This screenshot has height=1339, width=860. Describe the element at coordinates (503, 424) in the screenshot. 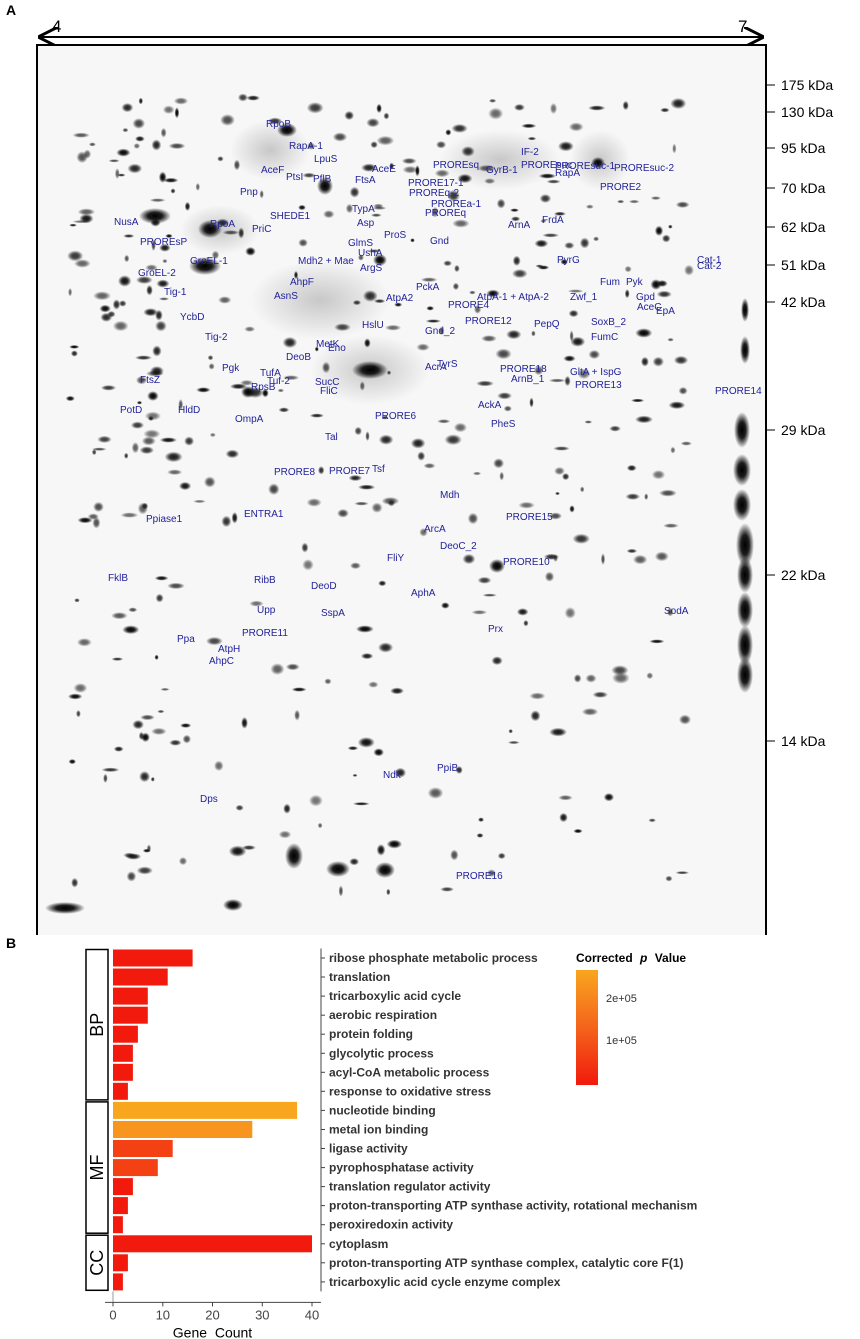

I see `gel-spot-label: PheS` at that location.